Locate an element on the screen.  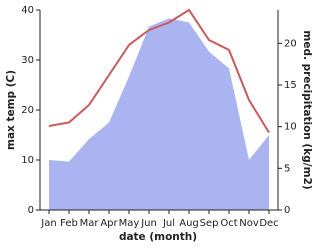
y2-tick-label: 20 is located at coordinates (290, 43).